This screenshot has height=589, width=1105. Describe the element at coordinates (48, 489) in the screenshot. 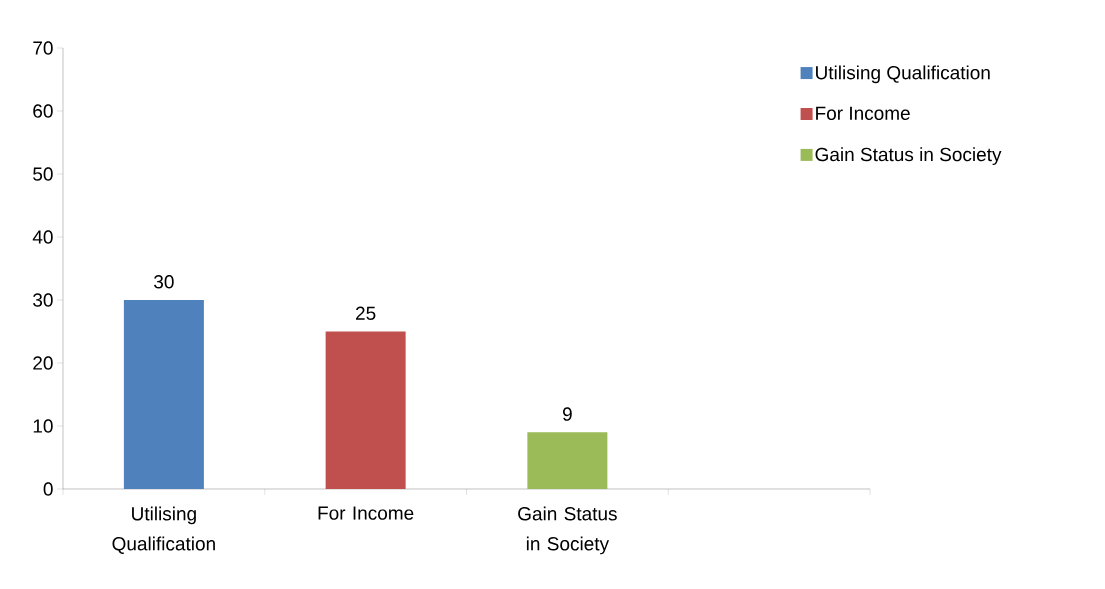

I see `y-tick-label: 0` at that location.